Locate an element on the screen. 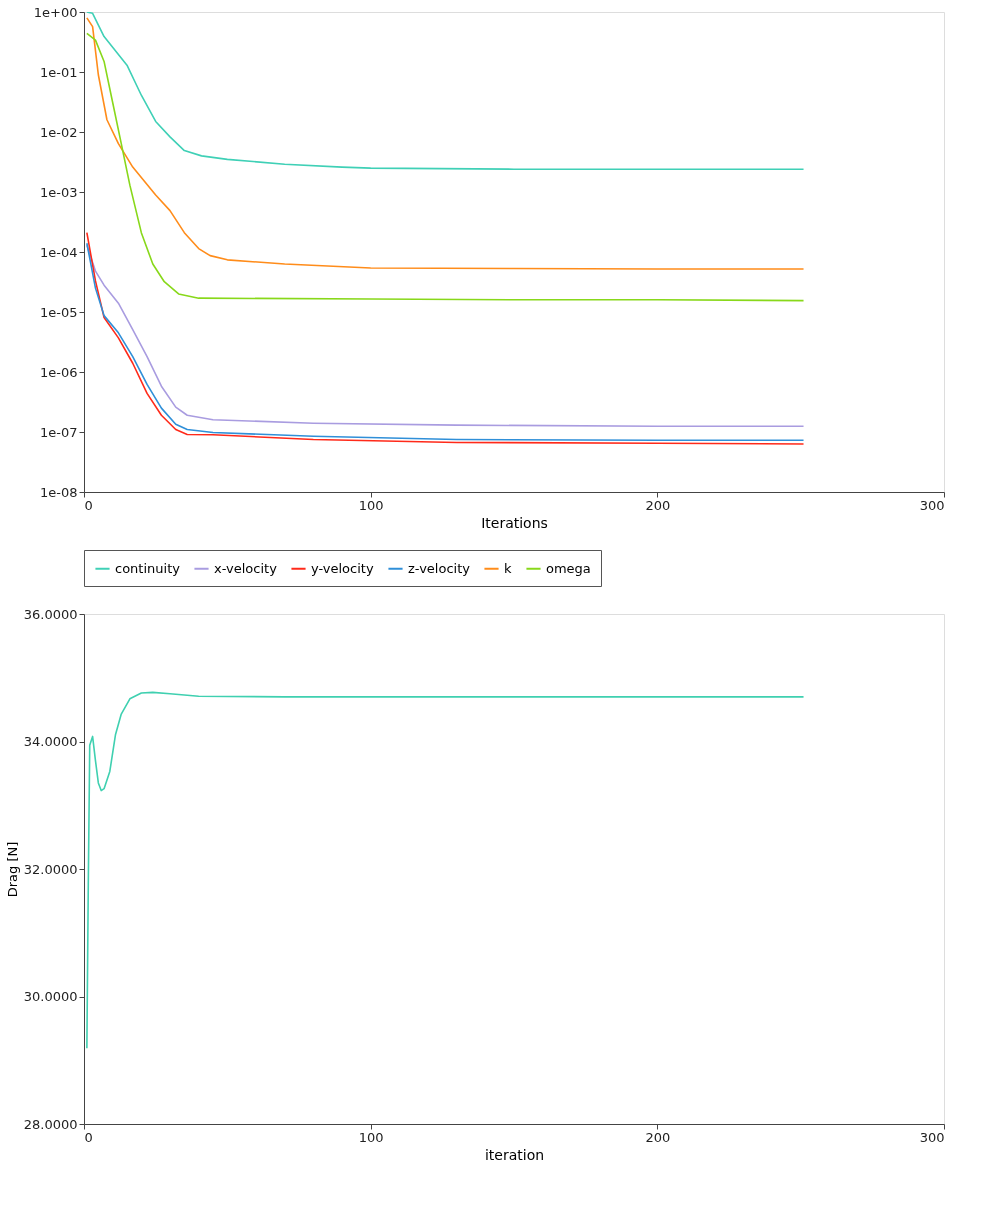 The width and height of the screenshot is (1004, 1212). legend-label: y-velocity is located at coordinates (342, 568).